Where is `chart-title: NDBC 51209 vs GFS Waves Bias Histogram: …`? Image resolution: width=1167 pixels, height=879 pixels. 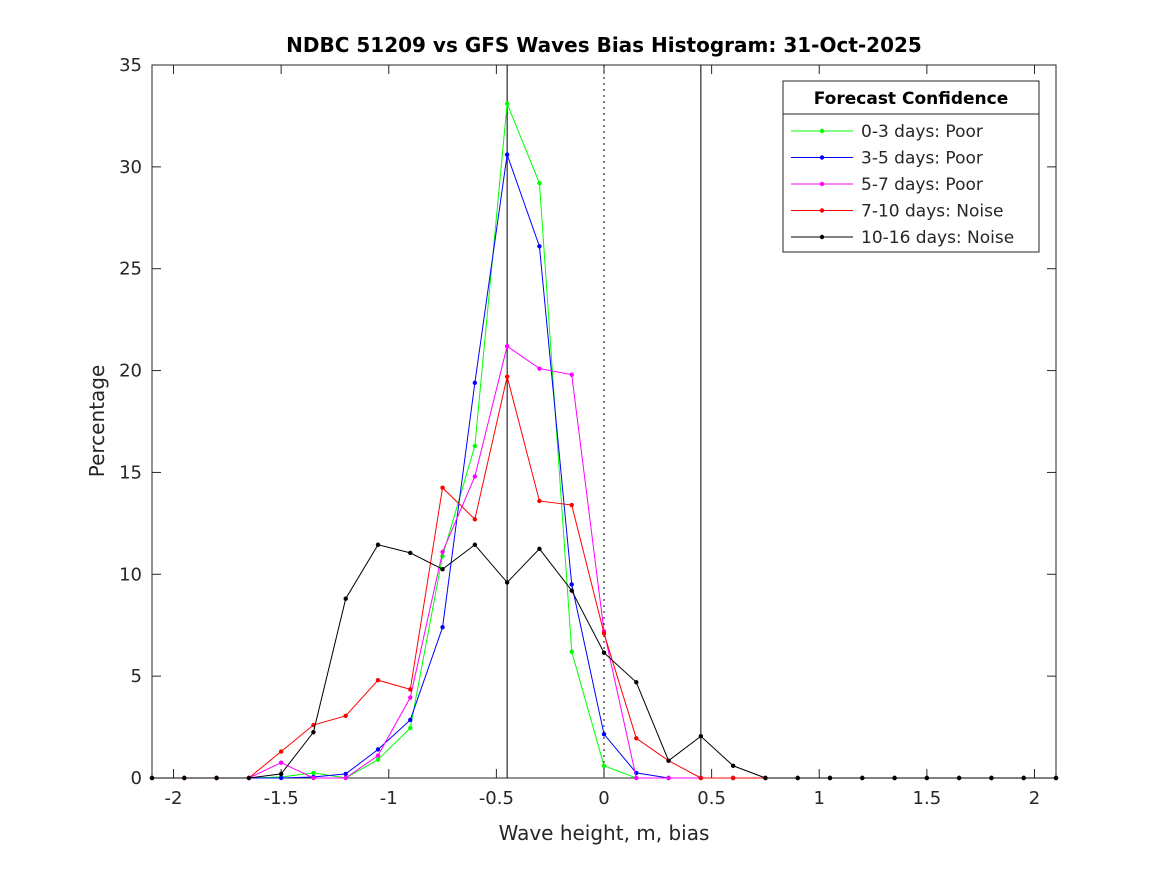
chart-title: NDBC 51209 vs GFS Waves Bias Histogram: … is located at coordinates (604, 45).